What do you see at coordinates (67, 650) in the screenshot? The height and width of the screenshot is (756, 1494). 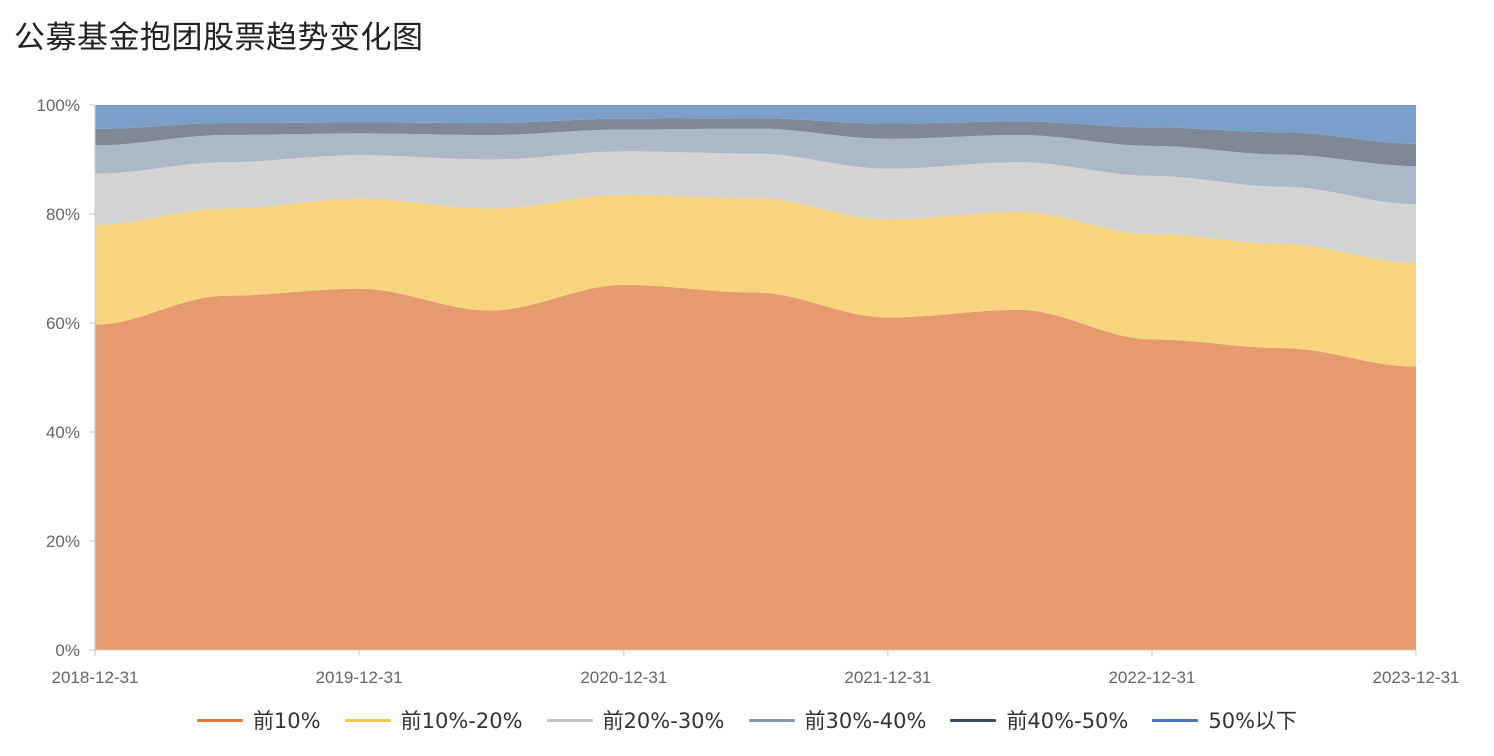 I see `y-tick-label: 0%` at bounding box center [67, 650].